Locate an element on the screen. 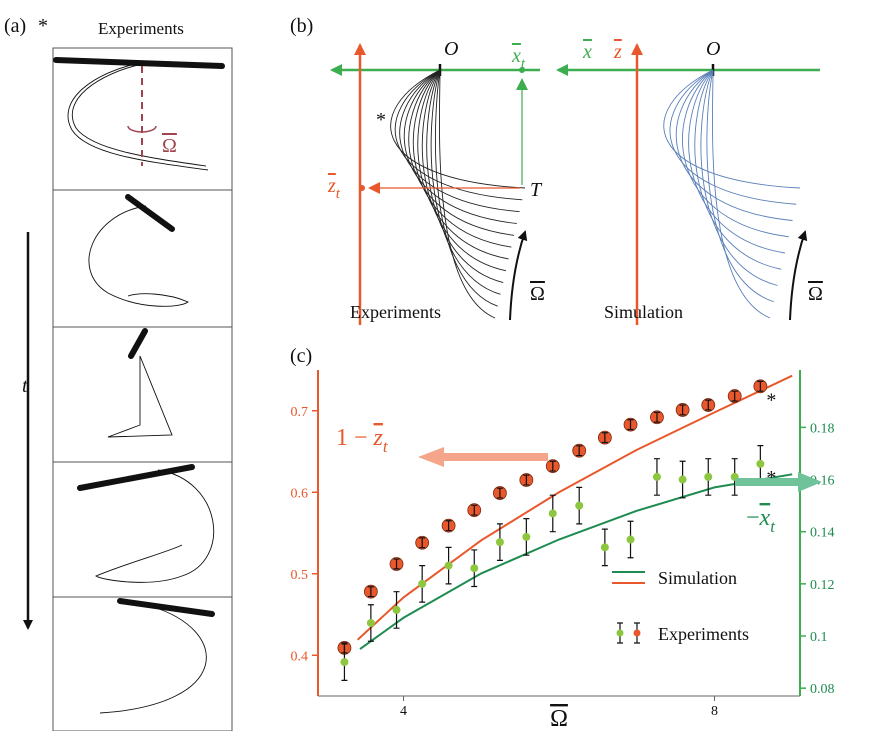 The width and height of the screenshot is (881, 731). rotation-arc is located at coordinates (142, 129).